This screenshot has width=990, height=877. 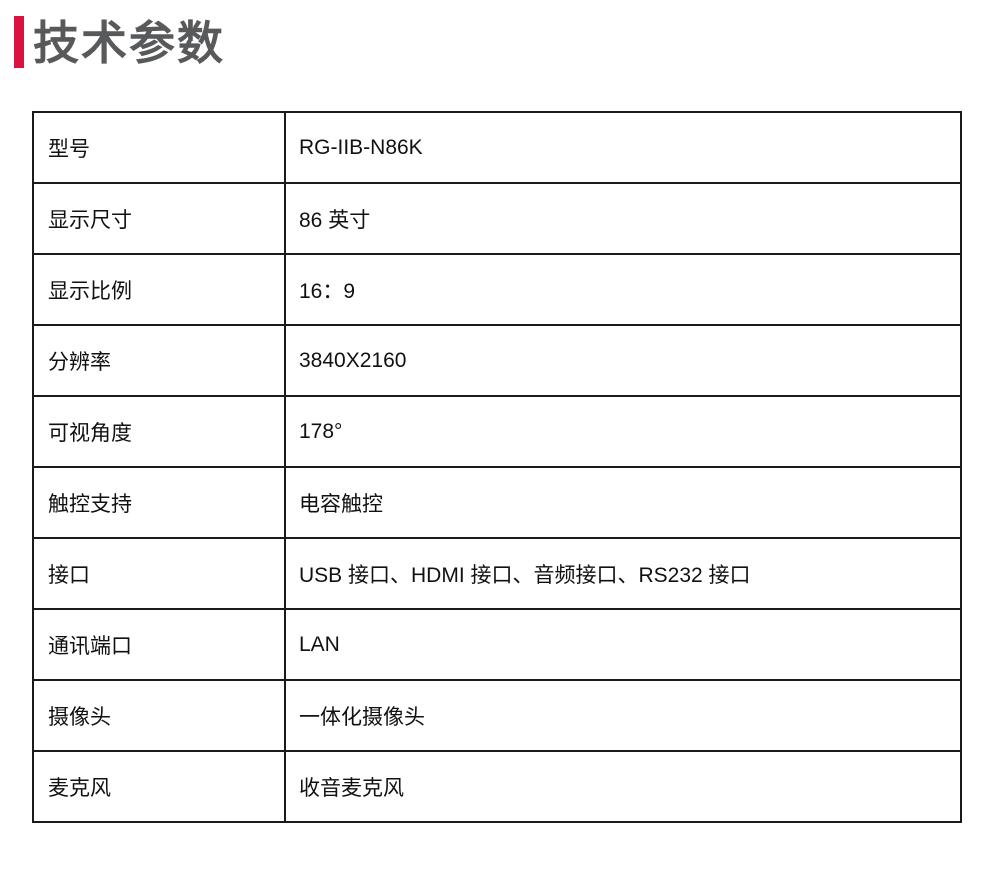 I want to click on spec-label: 触控支持, so click(x=159, y=502).